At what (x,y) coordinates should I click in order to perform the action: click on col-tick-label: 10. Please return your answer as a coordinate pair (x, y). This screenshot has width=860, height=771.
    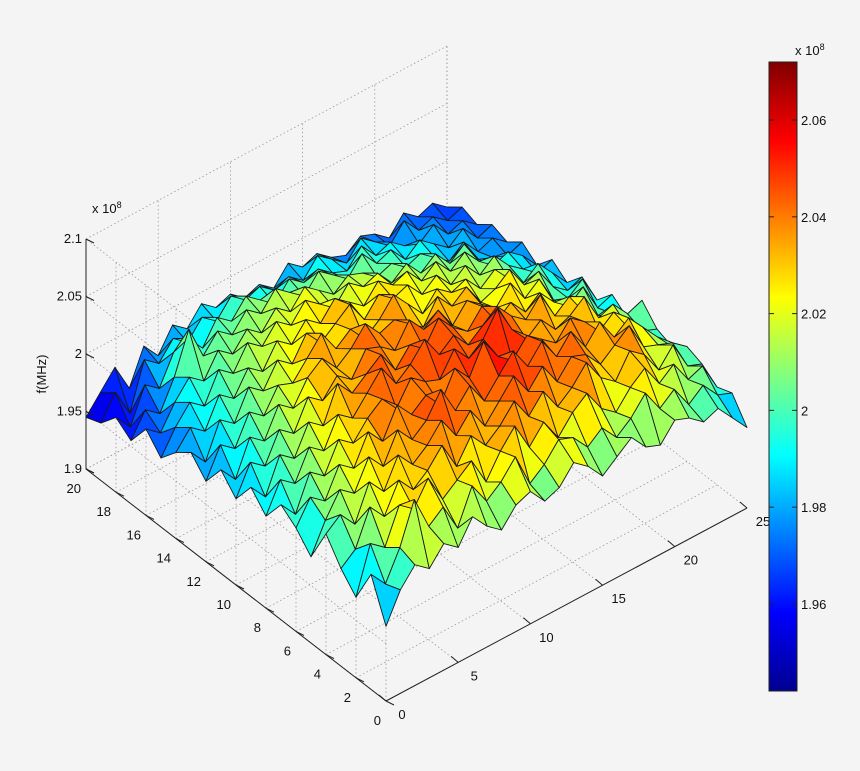
    Looking at the image, I should click on (546, 637).